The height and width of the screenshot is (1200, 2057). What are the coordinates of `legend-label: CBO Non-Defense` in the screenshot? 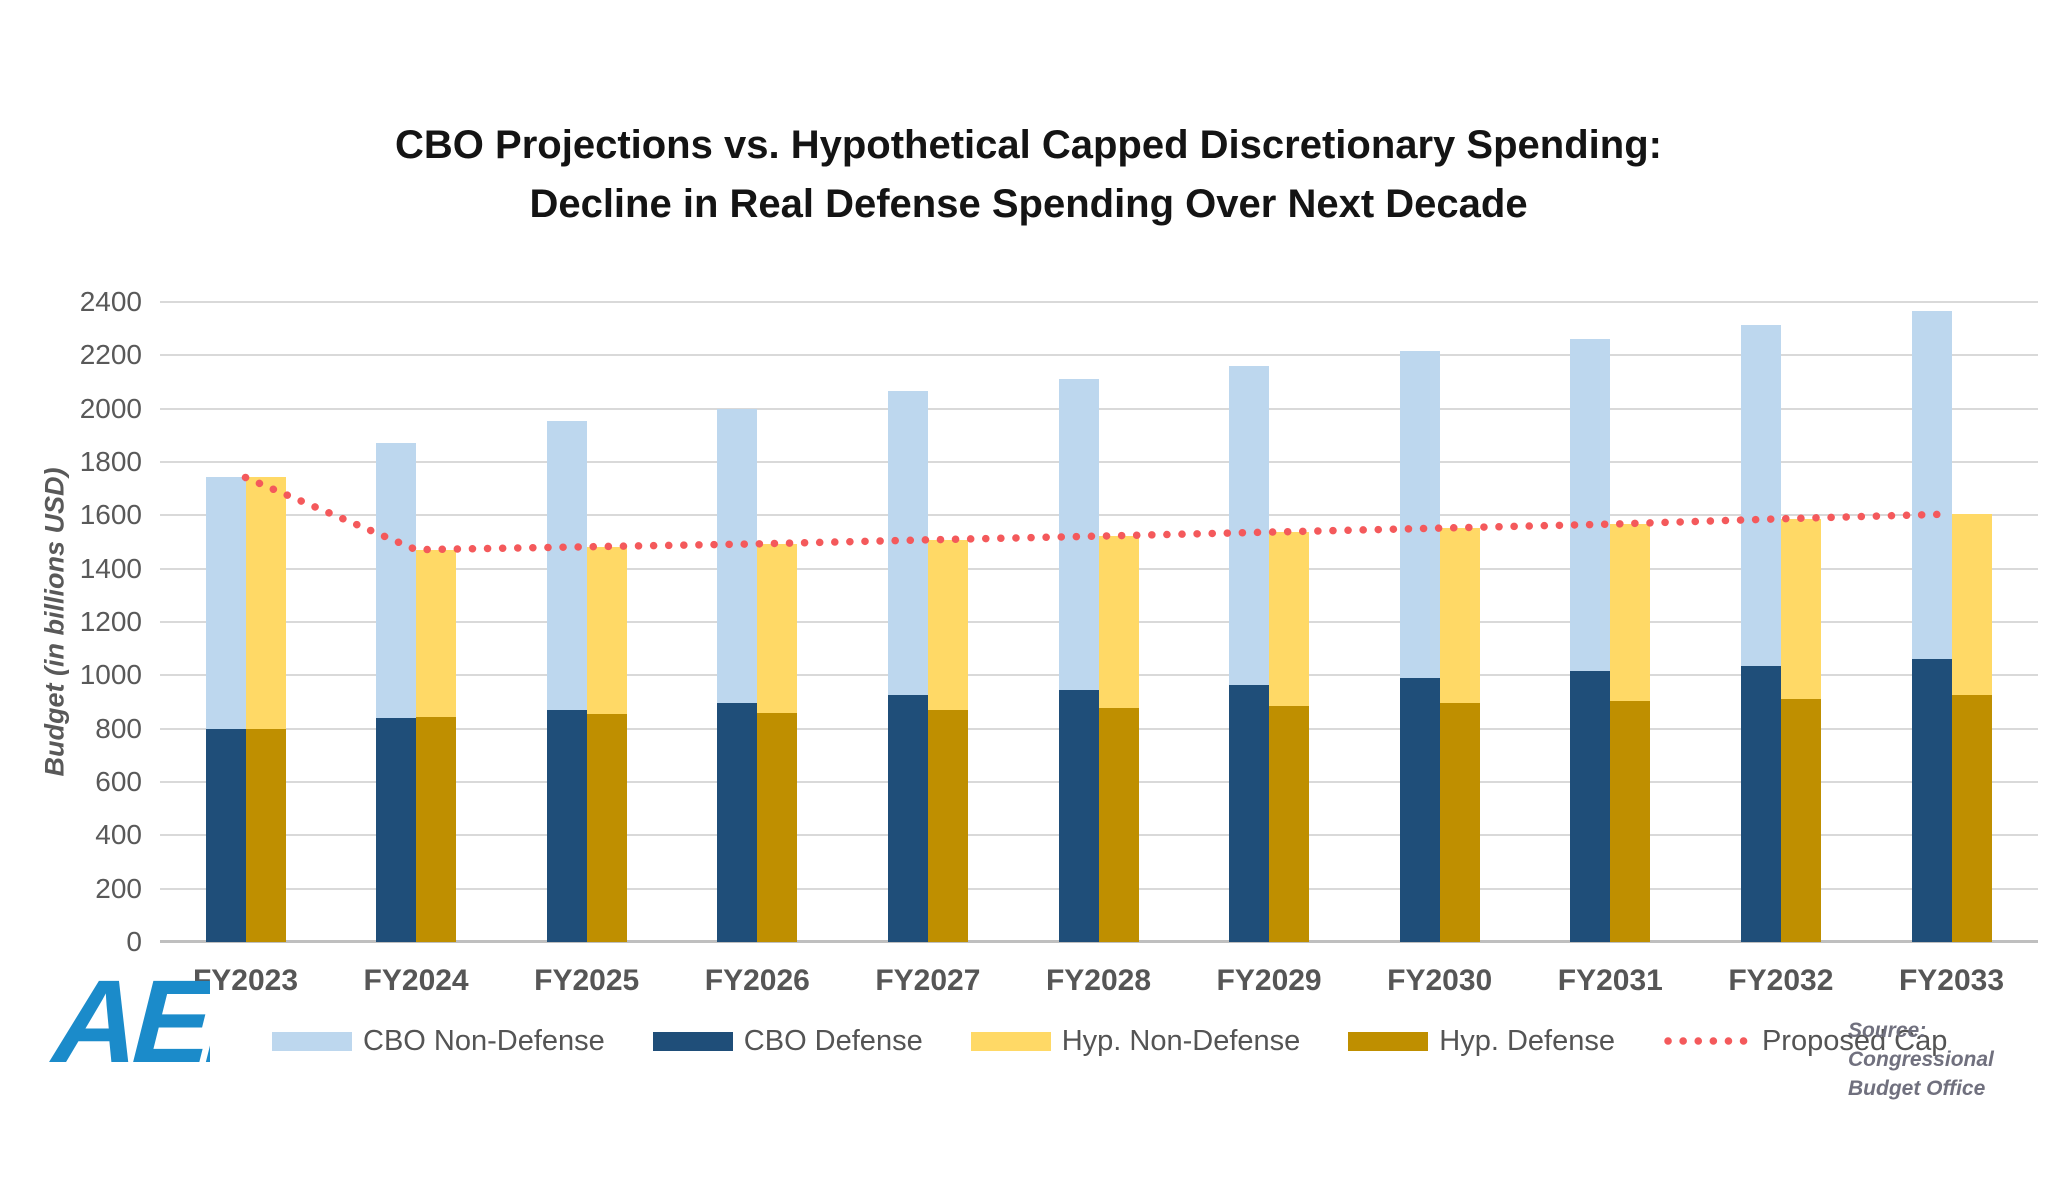 It's located at (484, 1040).